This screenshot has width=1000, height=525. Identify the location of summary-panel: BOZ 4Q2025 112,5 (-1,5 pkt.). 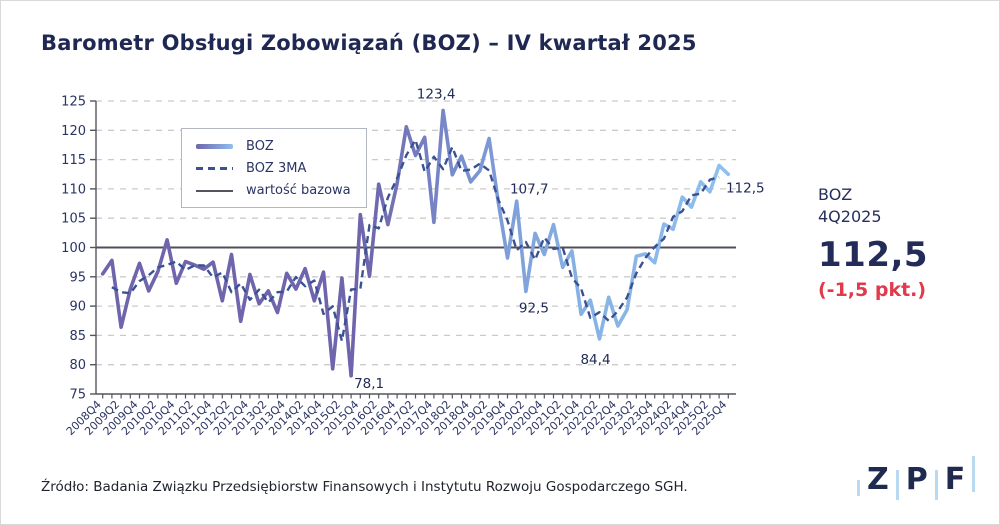
(873, 242).